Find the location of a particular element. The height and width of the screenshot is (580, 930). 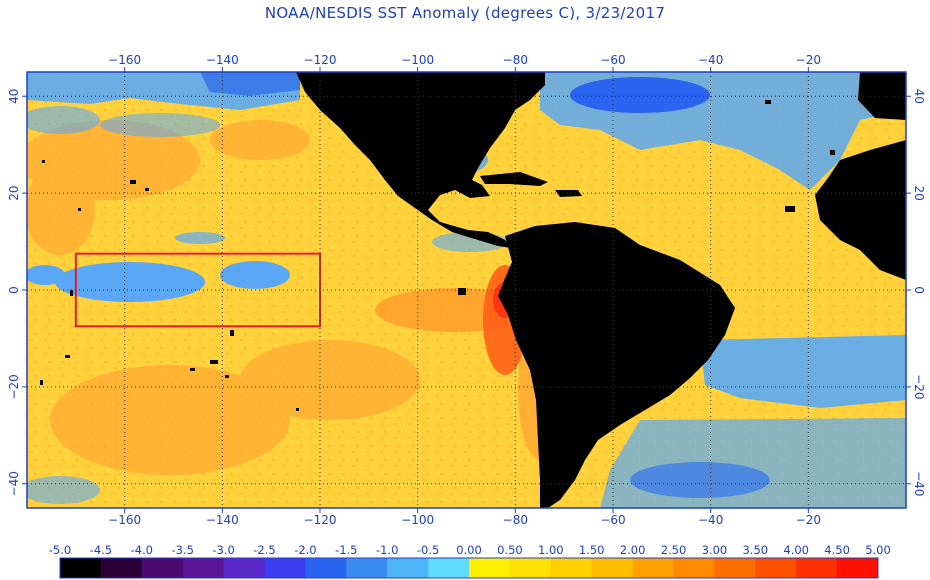

land-galapagos is located at coordinates (462, 291).